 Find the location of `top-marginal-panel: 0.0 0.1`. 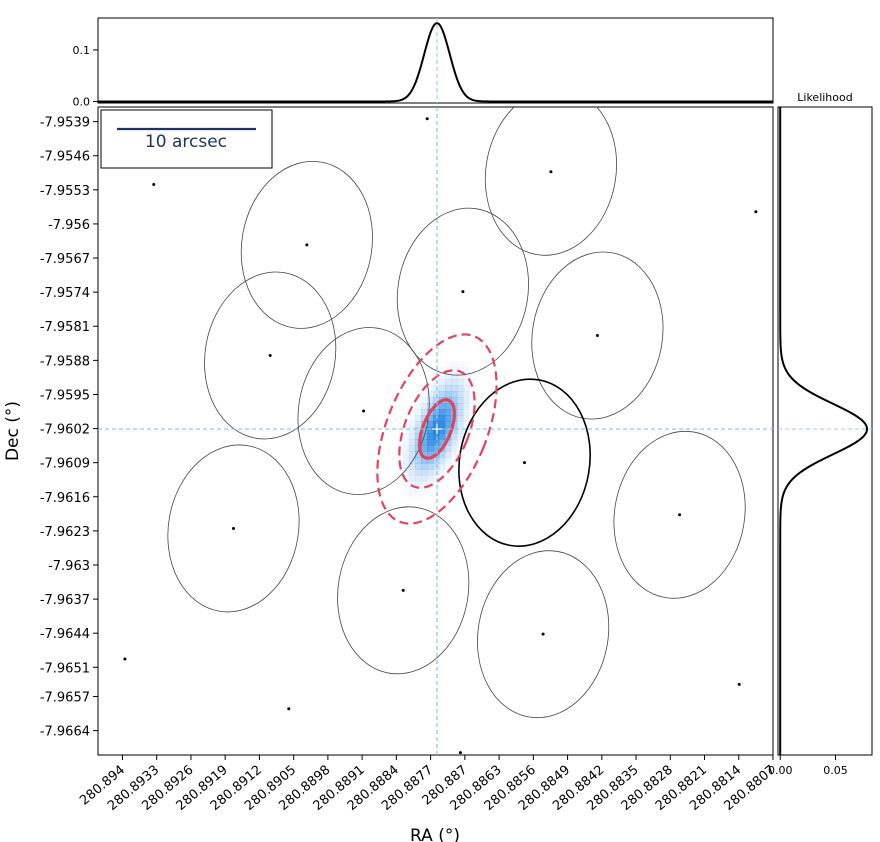

top-marginal-panel: 0.0 0.1 is located at coordinates (423, 62).